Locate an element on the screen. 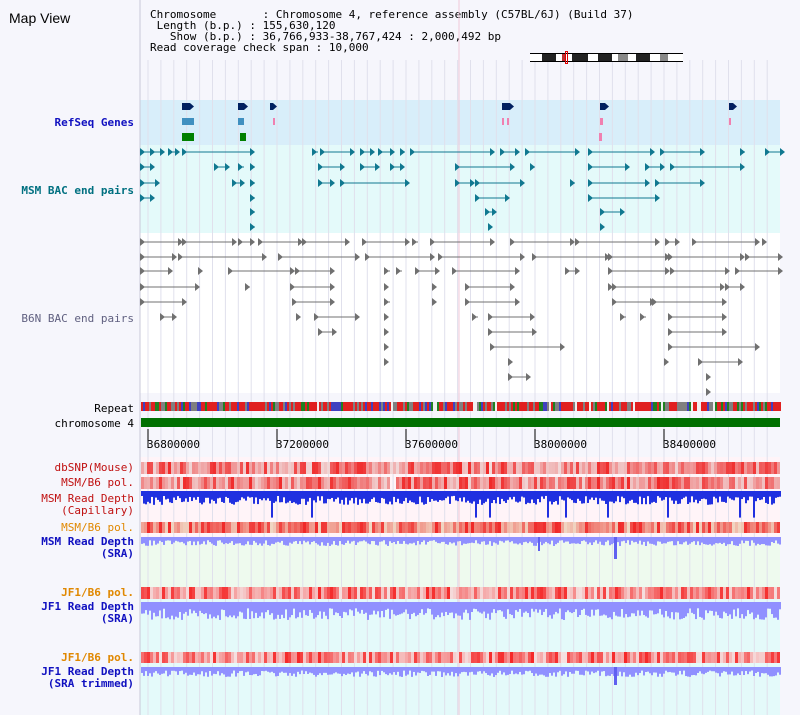 The height and width of the screenshot is (715, 800). jf1-read-depth-trimmed-label: JF1 Read Depth (SRA trimmed) is located at coordinates (87, 678).